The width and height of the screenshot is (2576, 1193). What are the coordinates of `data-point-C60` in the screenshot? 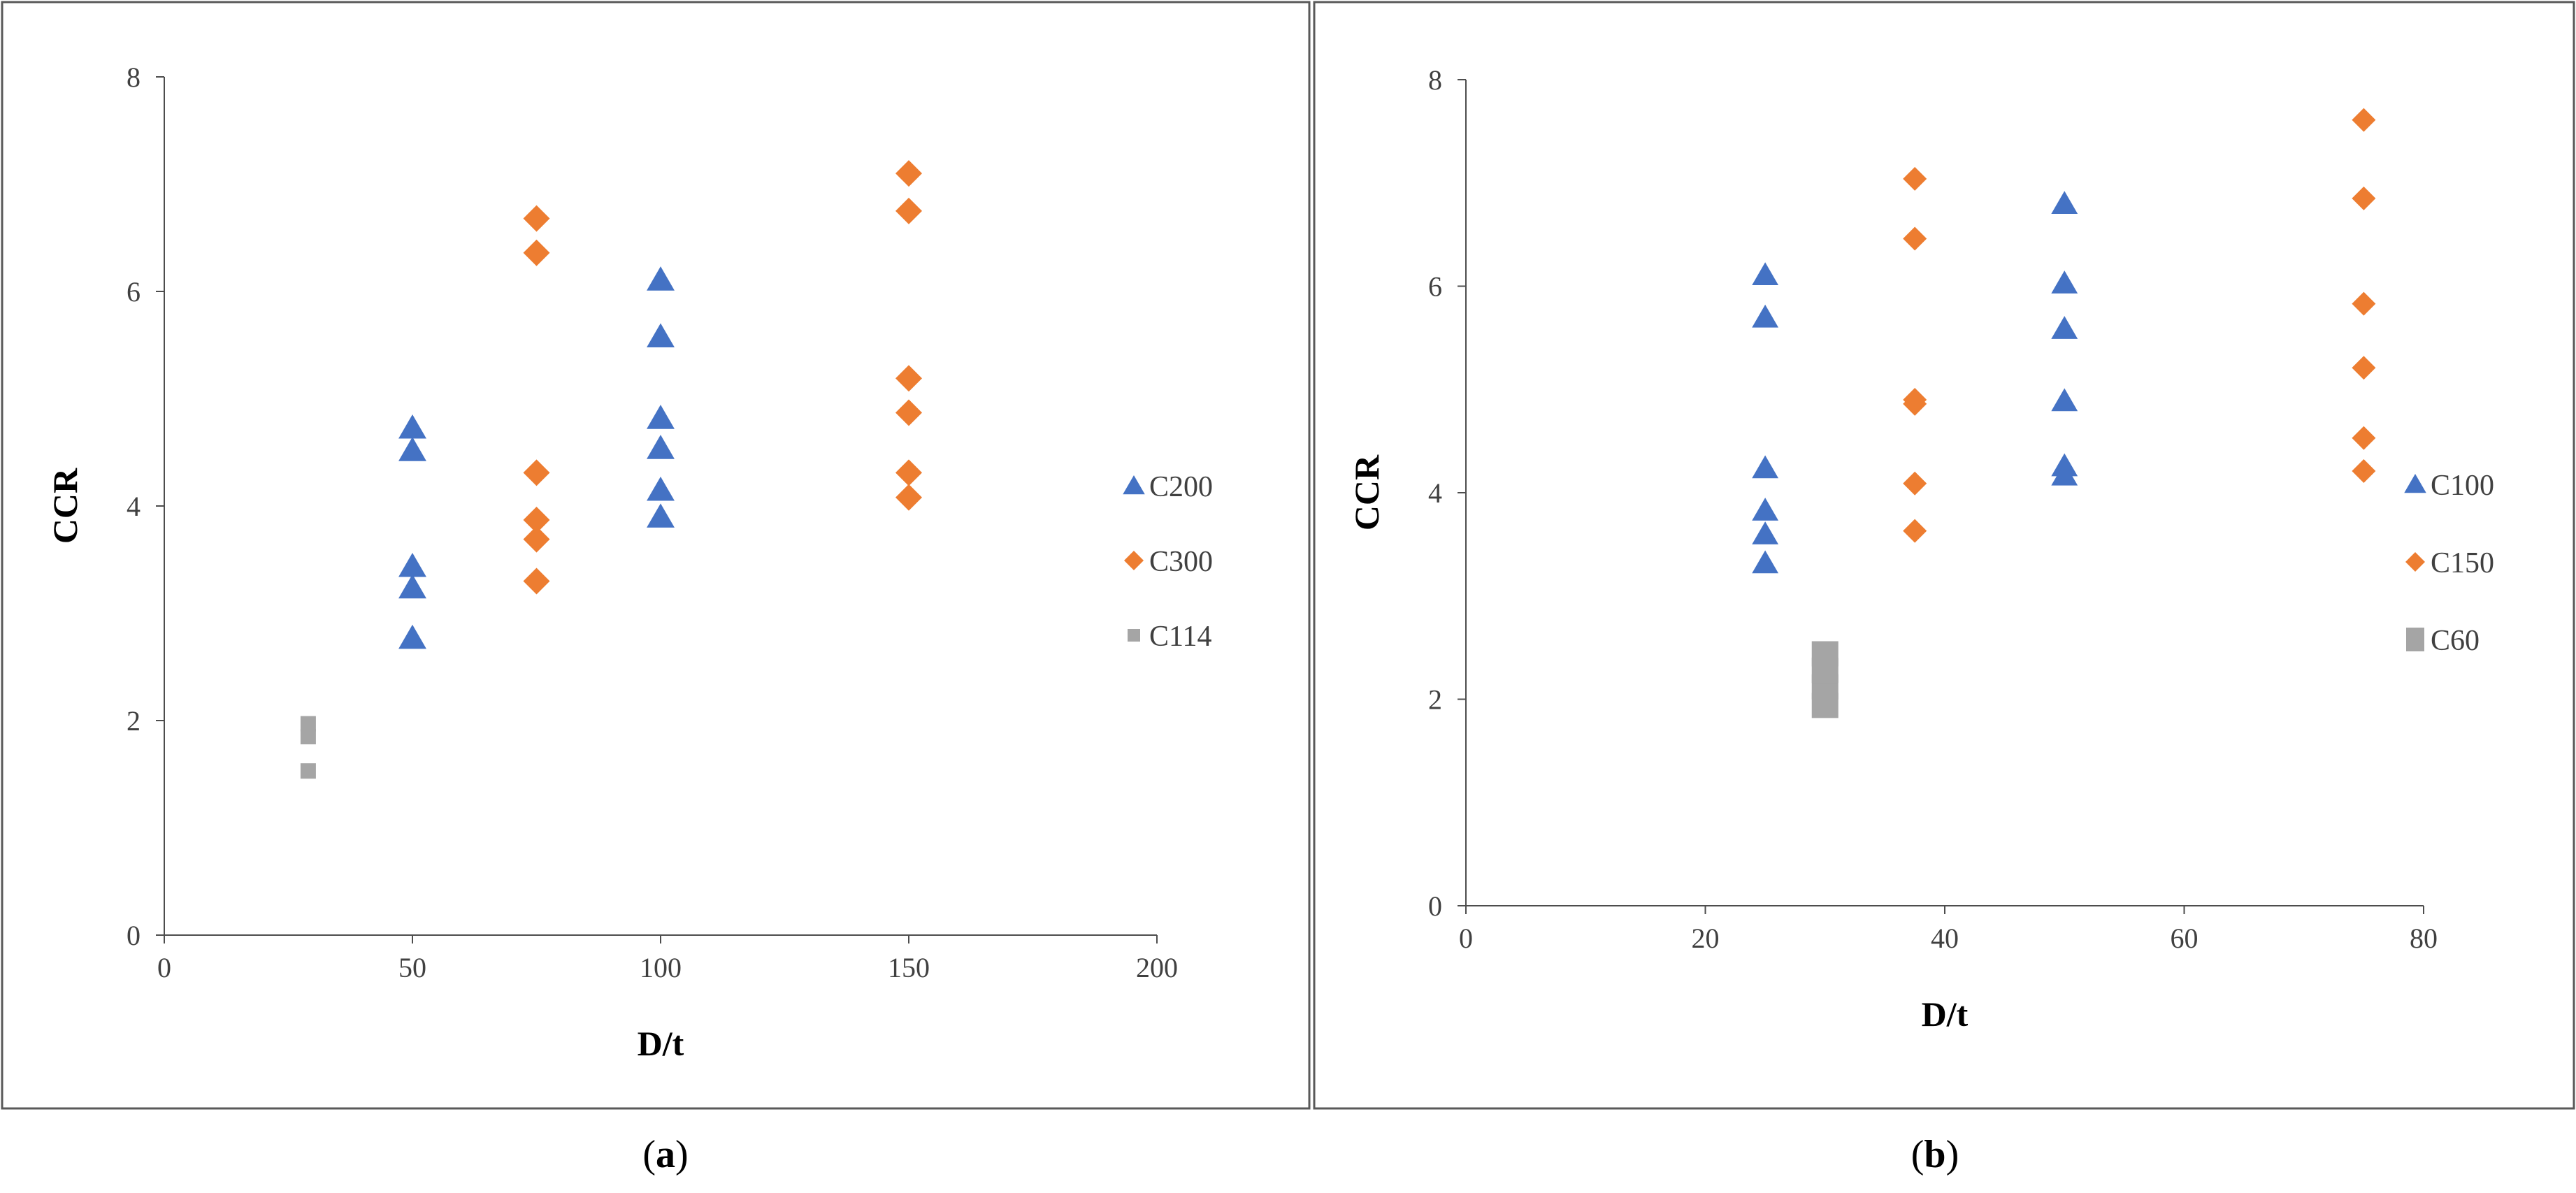 It's located at (1825, 654).